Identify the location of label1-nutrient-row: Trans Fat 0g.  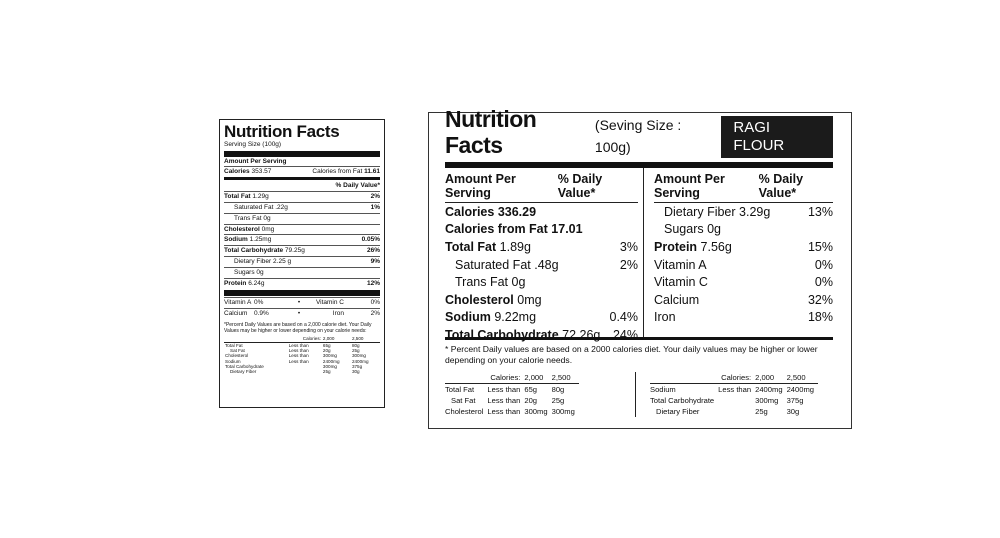
(302, 218).